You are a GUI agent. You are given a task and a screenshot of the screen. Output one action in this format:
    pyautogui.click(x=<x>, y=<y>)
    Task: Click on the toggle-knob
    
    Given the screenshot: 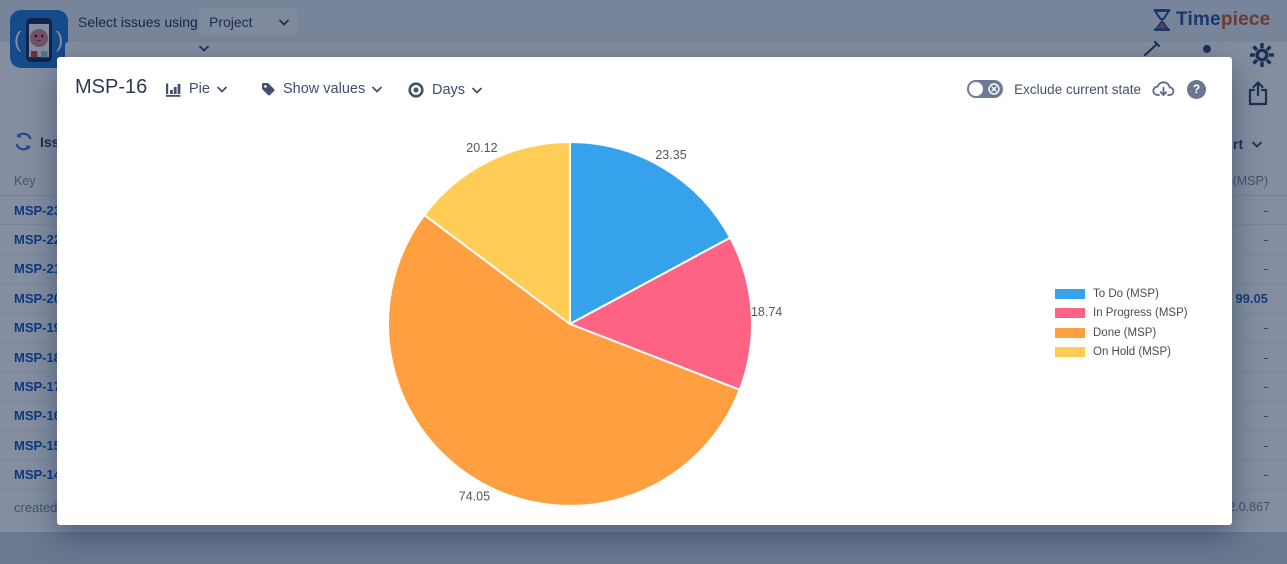 What is the action you would take?
    pyautogui.click(x=976, y=89)
    